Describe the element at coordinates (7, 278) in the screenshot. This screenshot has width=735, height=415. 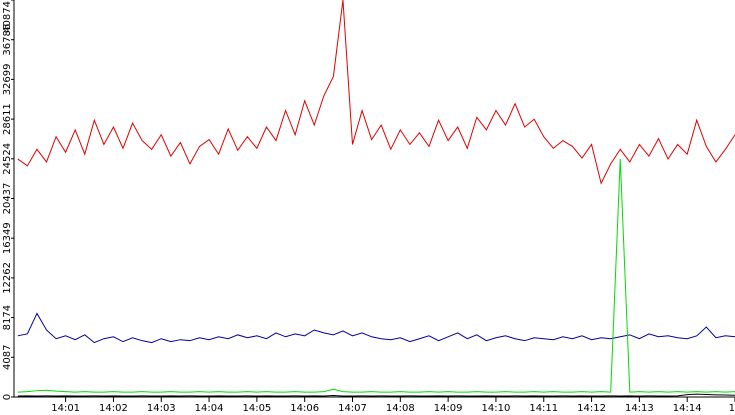
I see `y-tick-label: 12262` at that location.